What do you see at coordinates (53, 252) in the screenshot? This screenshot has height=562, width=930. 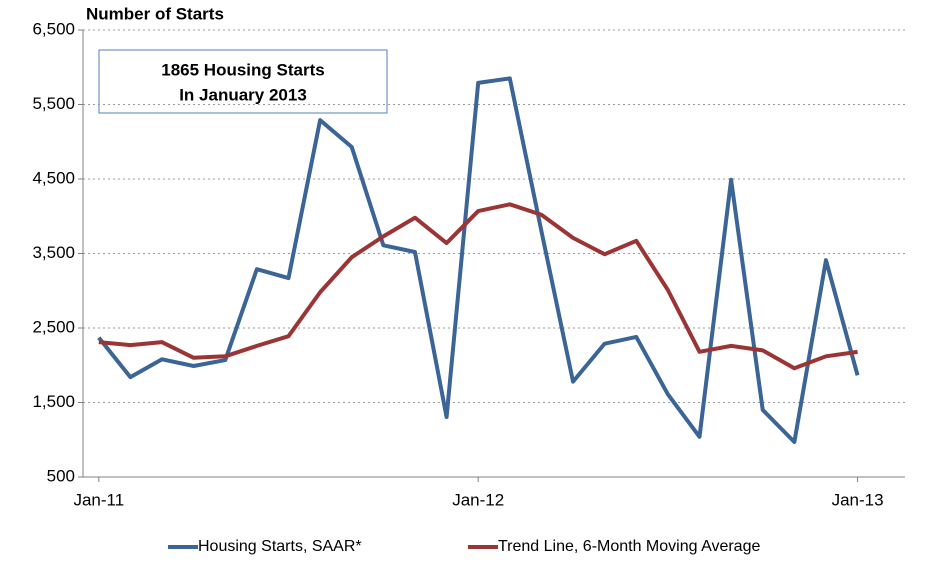 I see `y-tick-label: 3,500` at bounding box center [53, 252].